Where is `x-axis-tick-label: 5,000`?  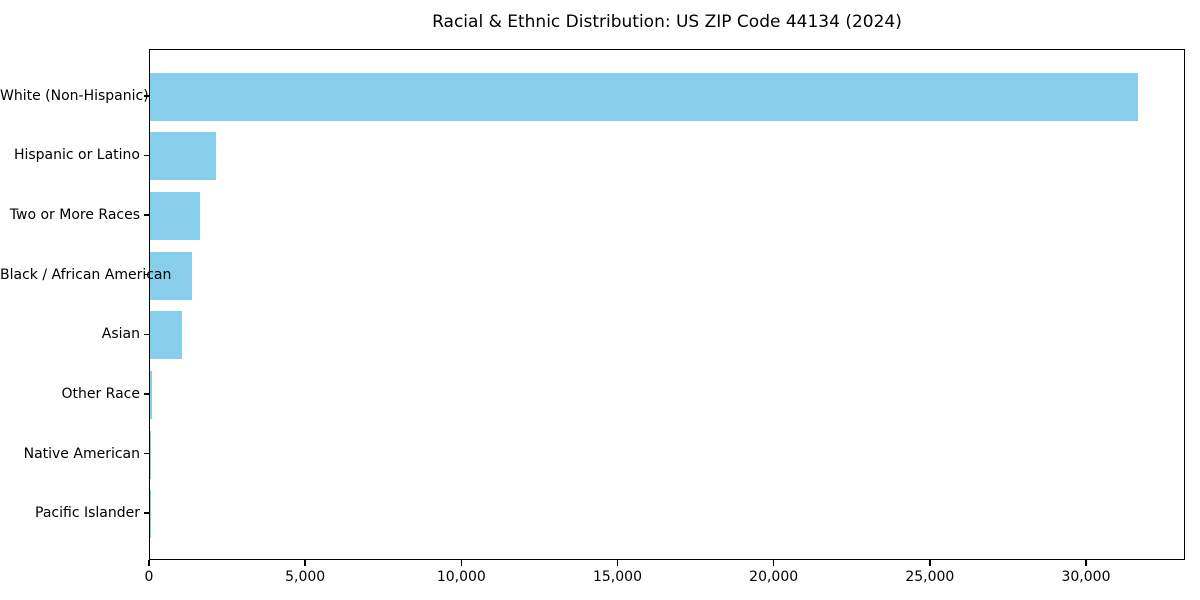
x-axis-tick-label: 5,000 is located at coordinates (305, 577).